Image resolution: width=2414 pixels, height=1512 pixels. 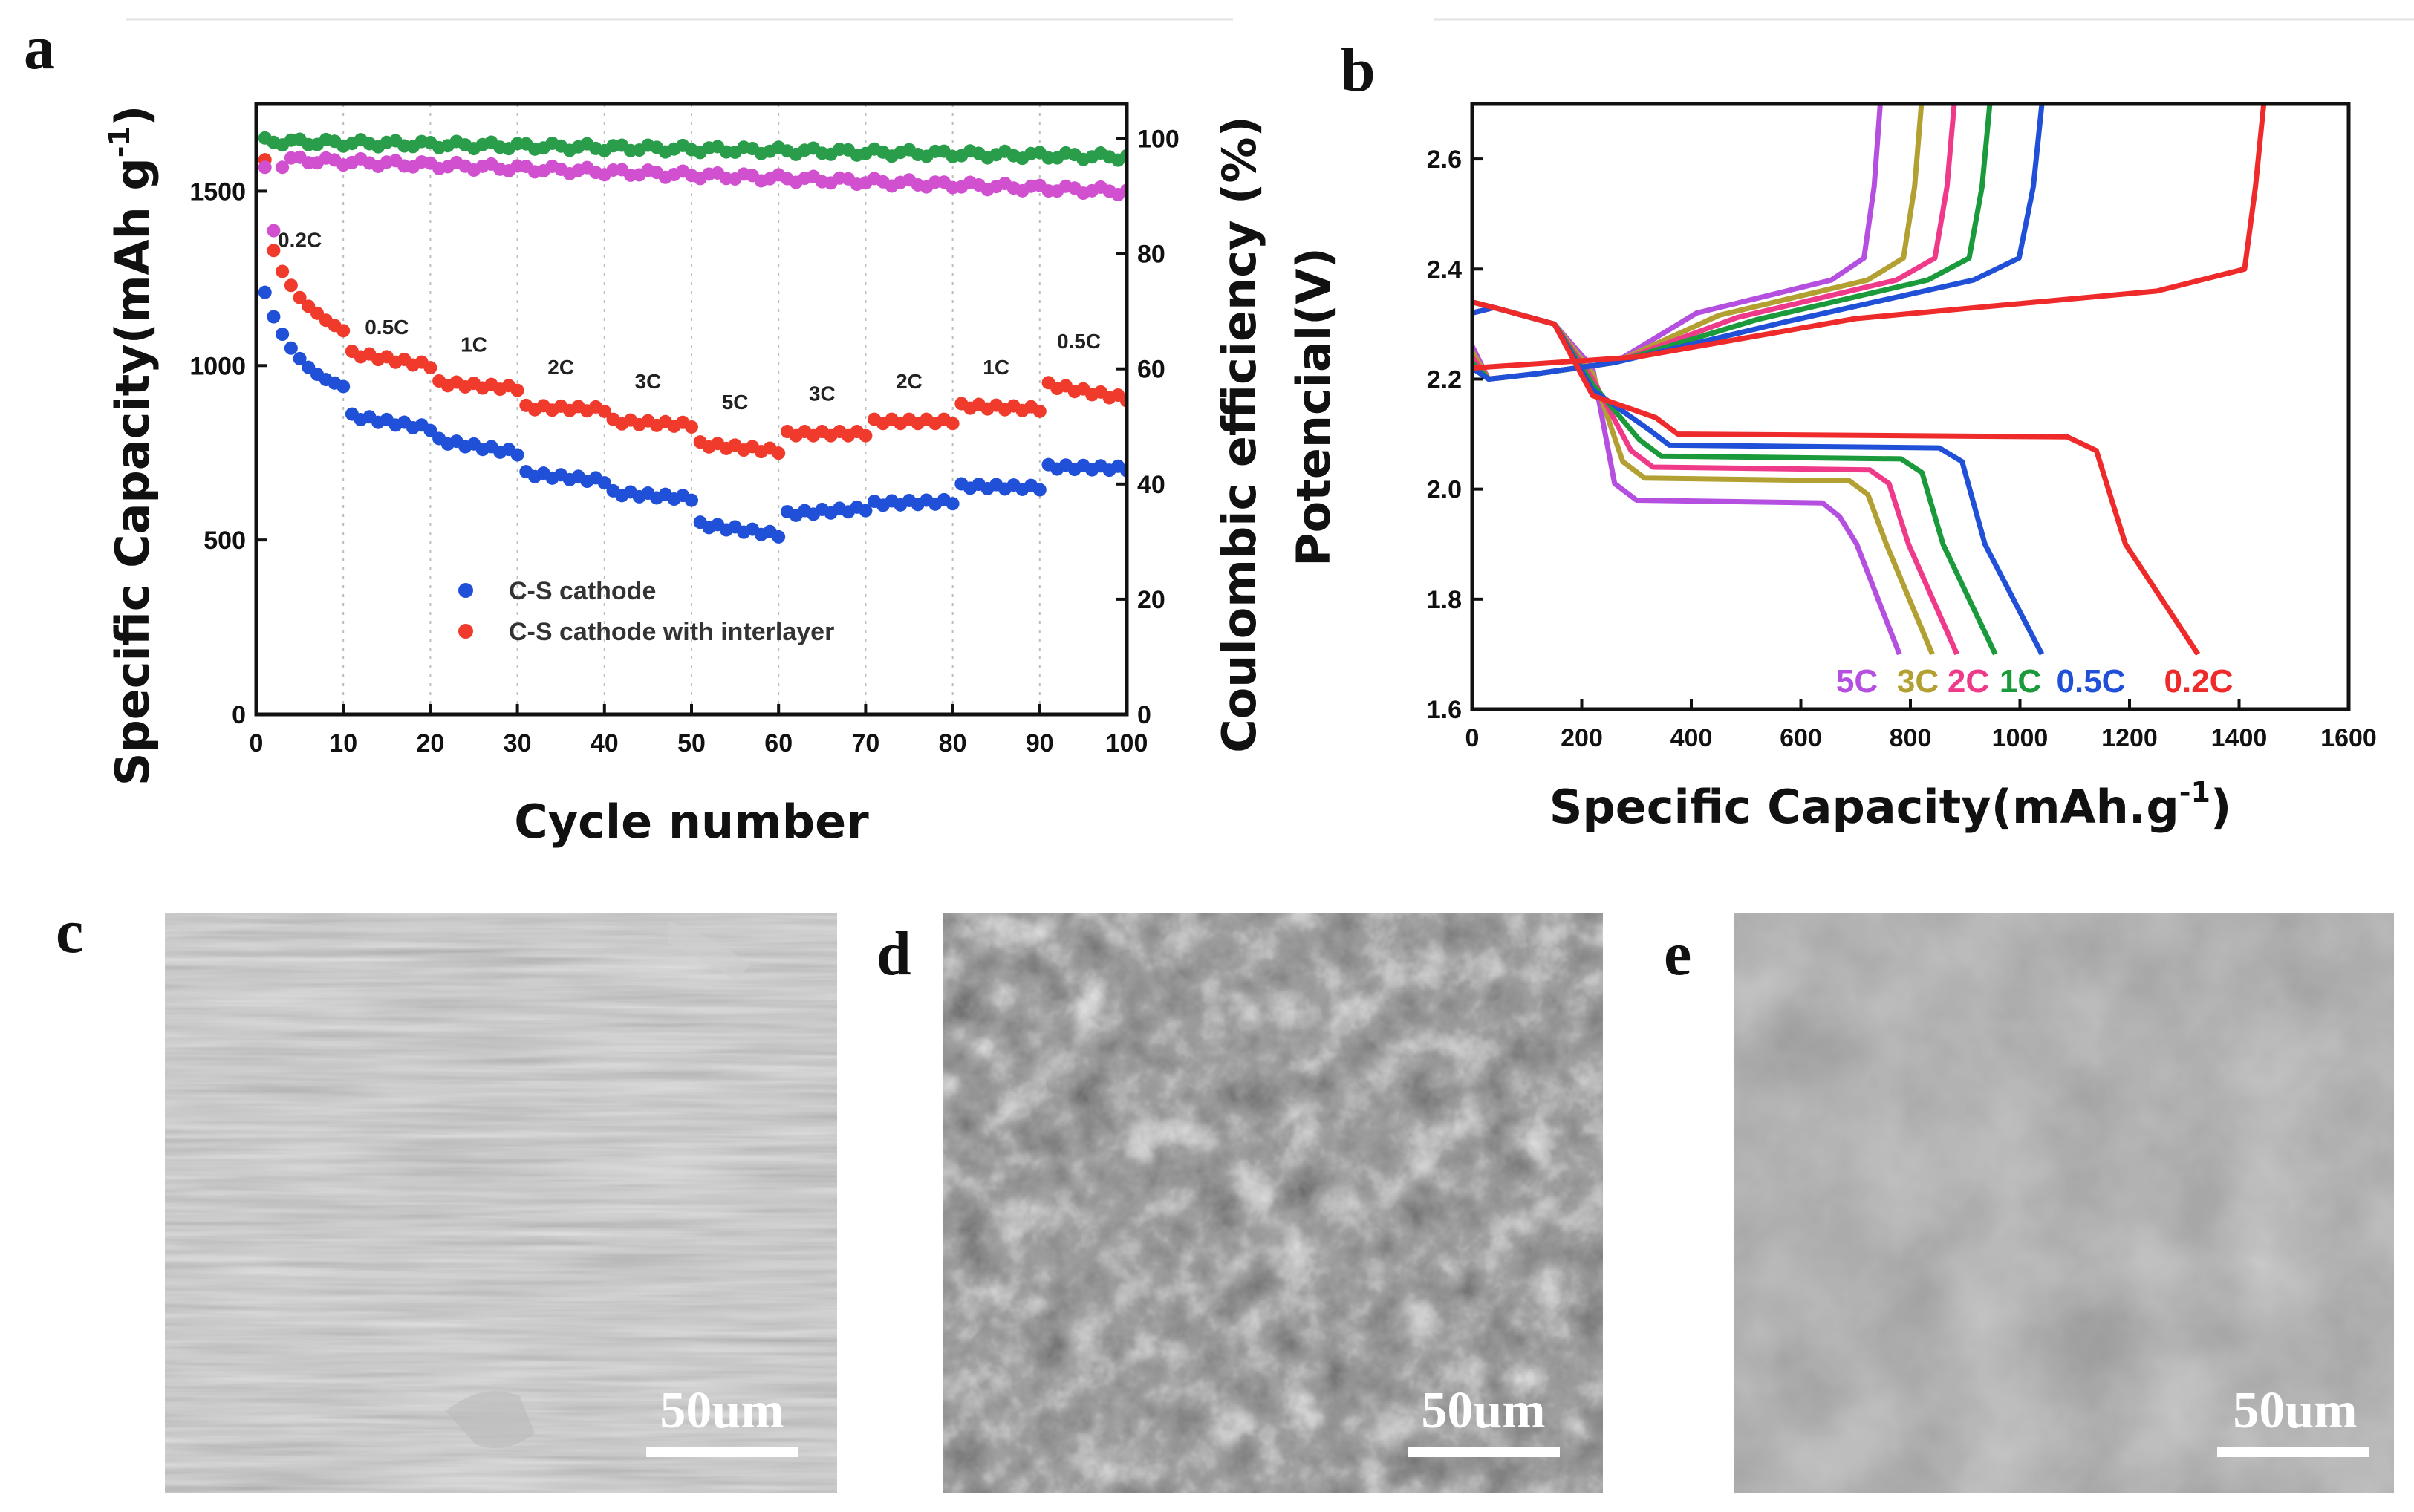 I want to click on panel-b-x-title-main: Specific Capacity(mAh.g, so click(x=1864, y=807).